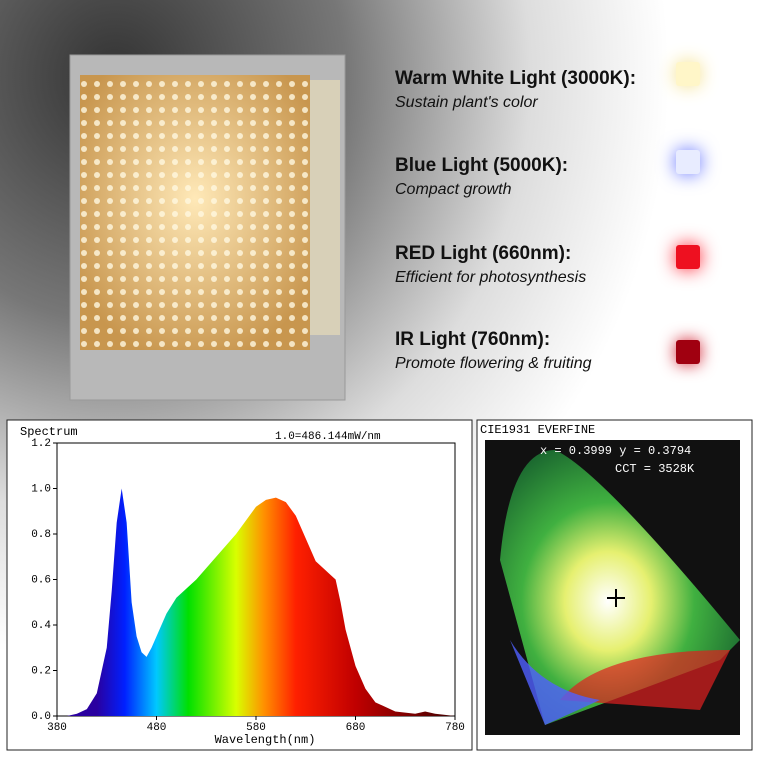 The image size is (768, 768). What do you see at coordinates (256, 728) in the screenshot?
I see `x-tick-label: 580` at bounding box center [256, 728].